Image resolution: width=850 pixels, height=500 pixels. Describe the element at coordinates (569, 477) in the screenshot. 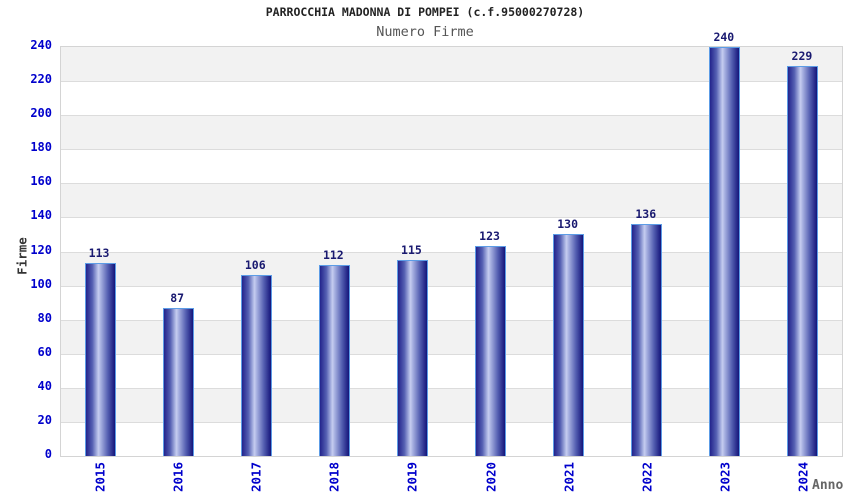

I see `x-axis-tick-label: 2021` at that location.